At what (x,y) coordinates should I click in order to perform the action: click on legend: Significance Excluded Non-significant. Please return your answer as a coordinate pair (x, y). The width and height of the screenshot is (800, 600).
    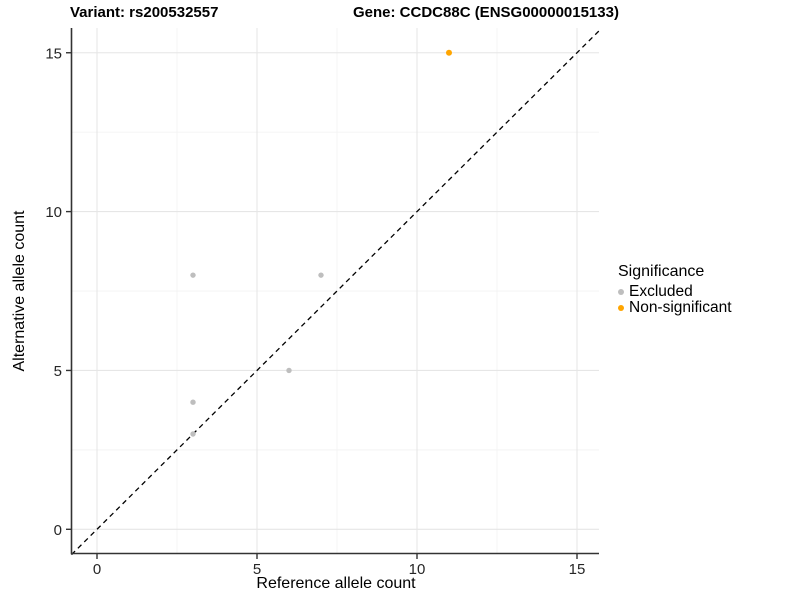
    Looking at the image, I should click on (675, 289).